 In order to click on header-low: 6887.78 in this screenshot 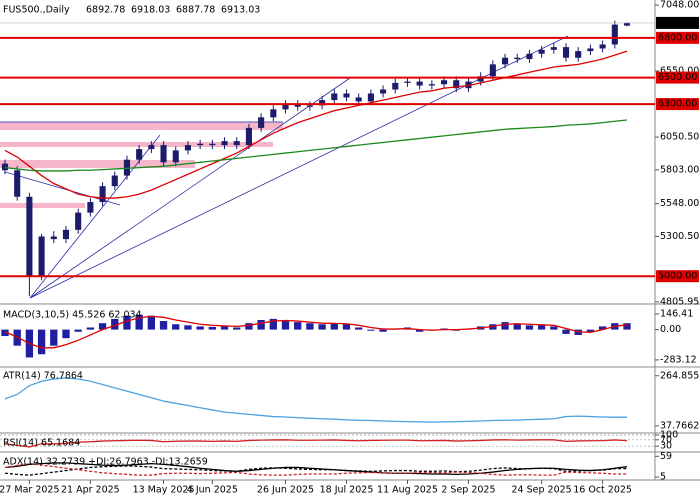, I will do `click(195, 10)`.